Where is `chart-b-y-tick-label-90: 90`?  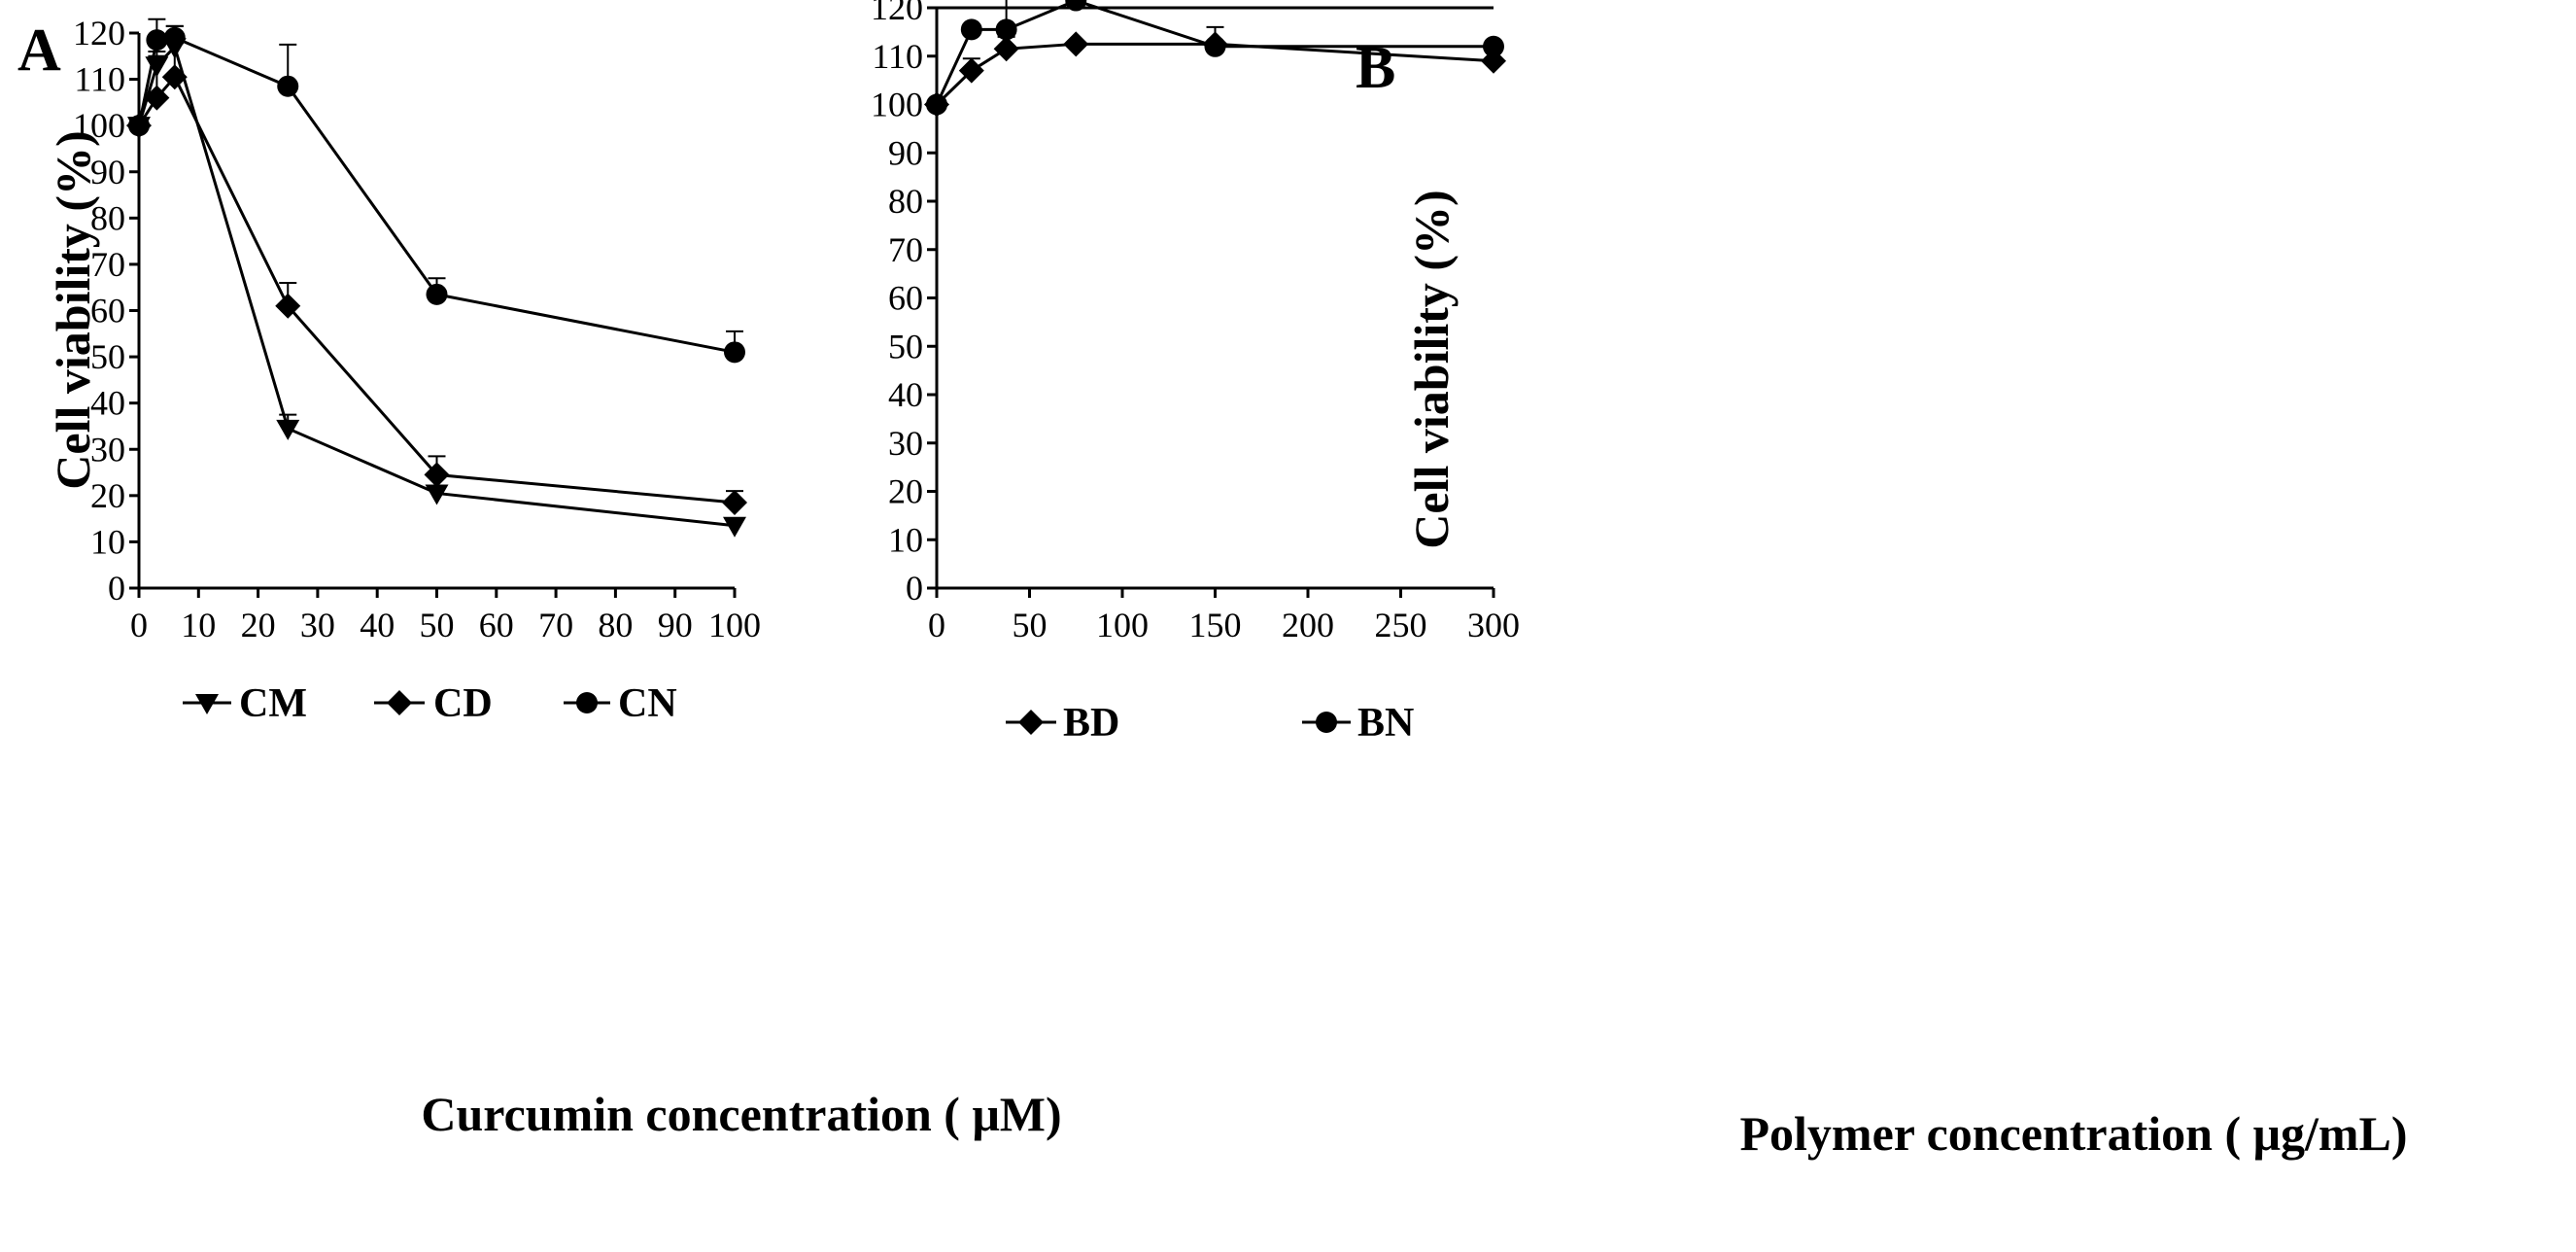
chart-b-y-tick-label-90: 90 is located at coordinates (905, 152).